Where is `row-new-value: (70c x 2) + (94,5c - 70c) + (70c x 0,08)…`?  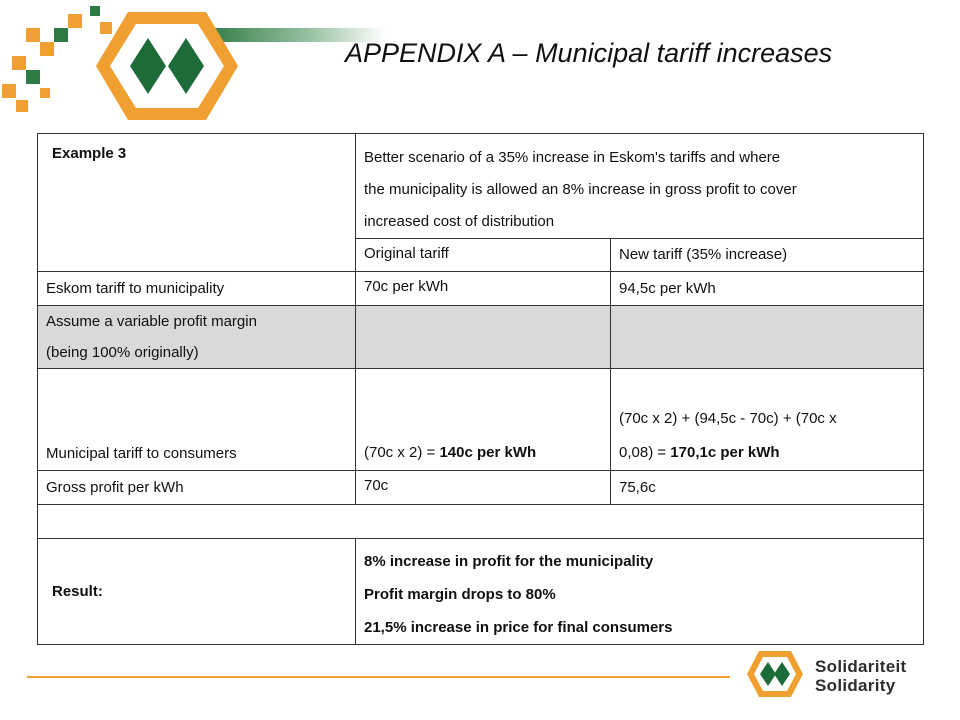
row-new-value: (70c x 2) + (94,5c - 70c) + (70c x 0,08)… is located at coordinates (767, 419).